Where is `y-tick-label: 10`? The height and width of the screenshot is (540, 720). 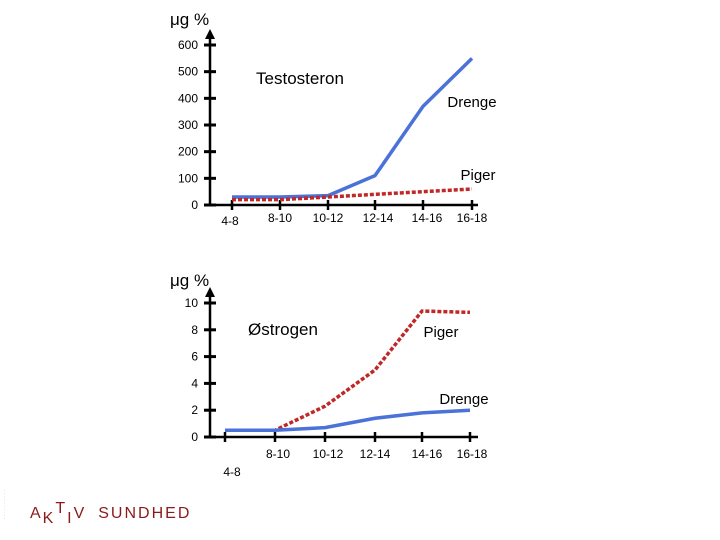 y-tick-label: 10 is located at coordinates (192, 303).